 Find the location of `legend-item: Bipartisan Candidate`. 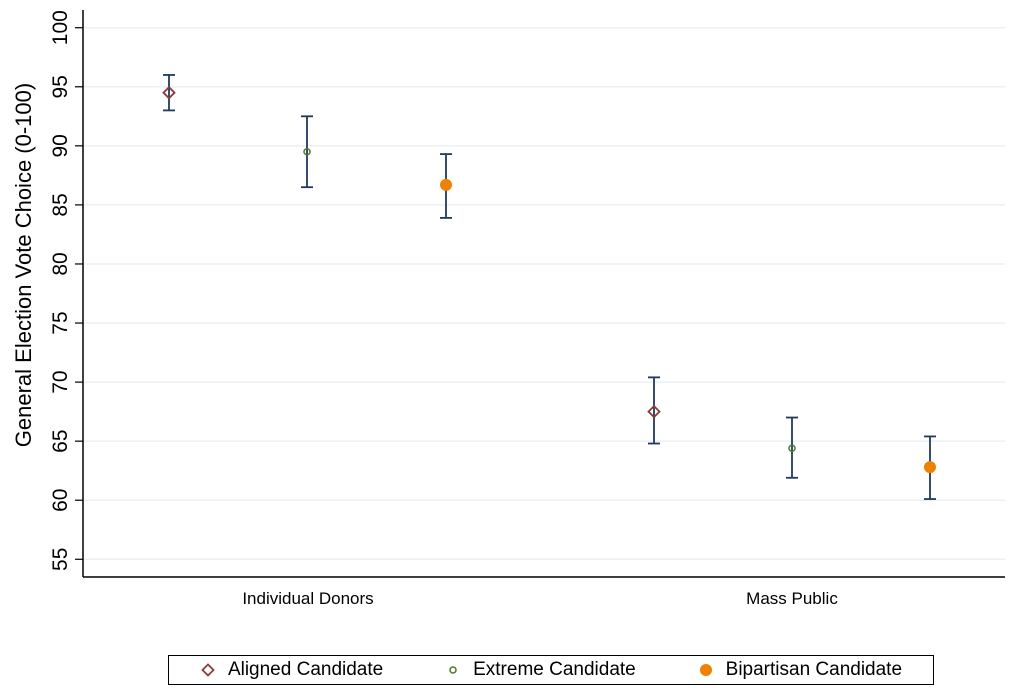

legend-item: Bipartisan Candidate is located at coordinates (800, 670).